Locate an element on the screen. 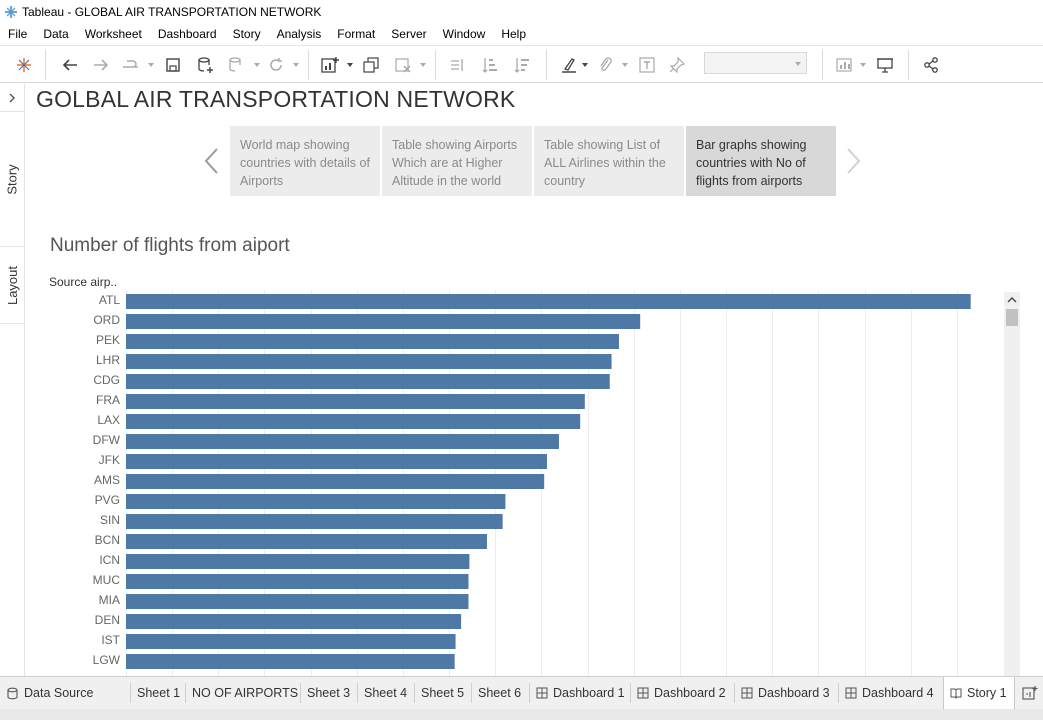  tab-label: NO OF AIRPORTS is located at coordinates (245, 693).